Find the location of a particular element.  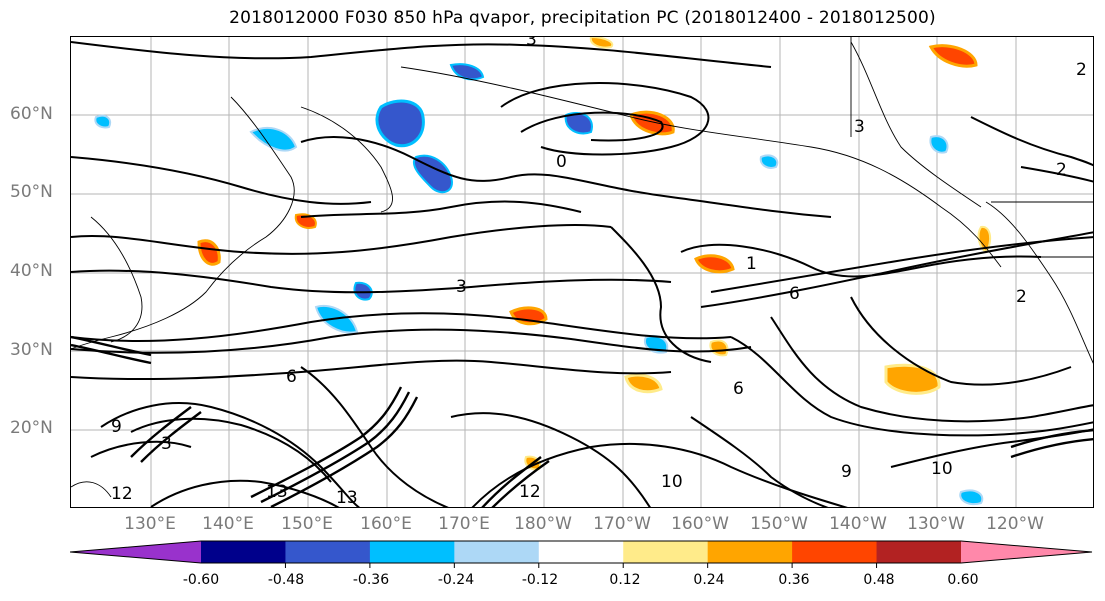

colorbar-tick-label: 0.24 is located at coordinates (709, 580).